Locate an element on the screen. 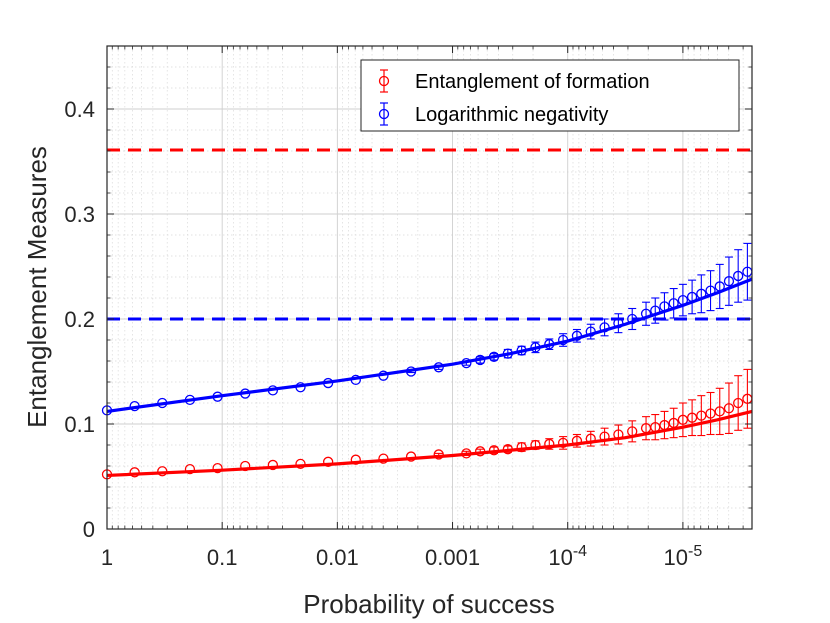 The height and width of the screenshot is (623, 830). x-axis-label: Probability of success is located at coordinates (428, 604).